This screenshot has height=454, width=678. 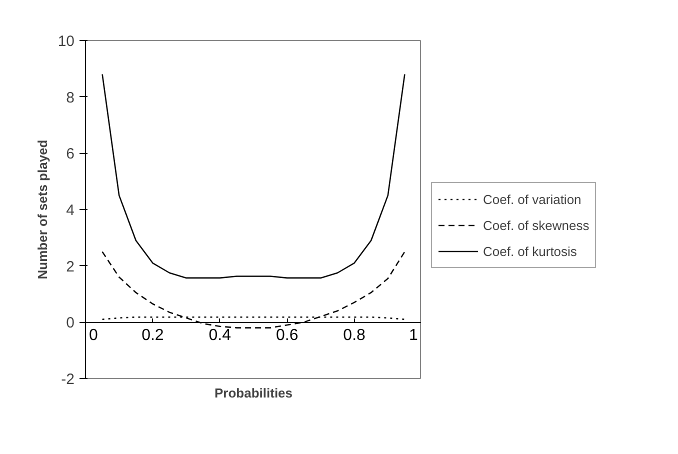 What do you see at coordinates (68, 379) in the screenshot?
I see `y-tick-label: -2` at bounding box center [68, 379].